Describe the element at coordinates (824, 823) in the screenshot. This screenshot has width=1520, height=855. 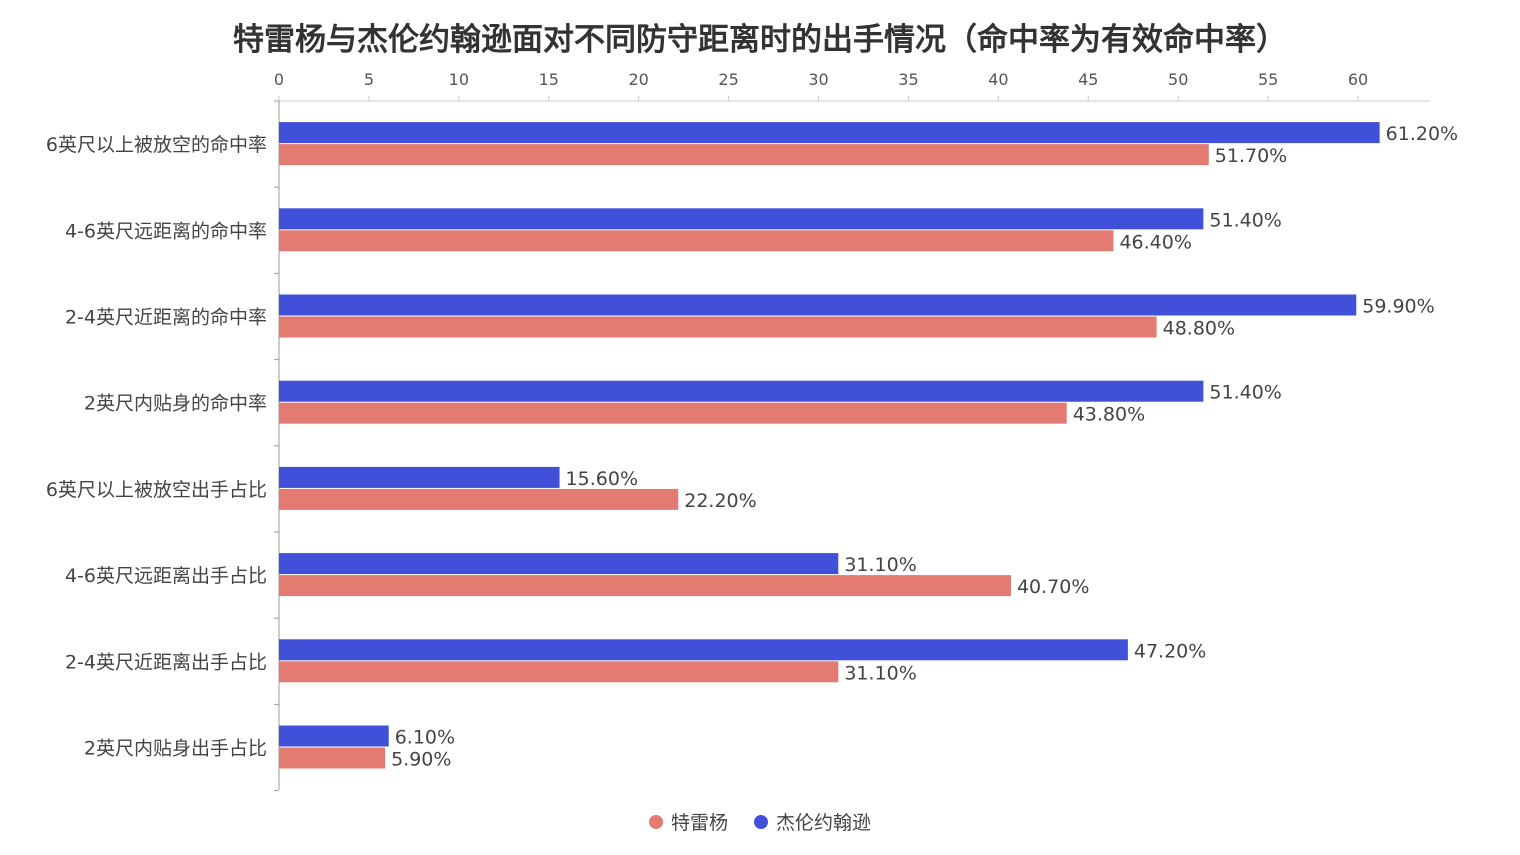
I see `legend-label: 杰伦约翰逊` at that location.